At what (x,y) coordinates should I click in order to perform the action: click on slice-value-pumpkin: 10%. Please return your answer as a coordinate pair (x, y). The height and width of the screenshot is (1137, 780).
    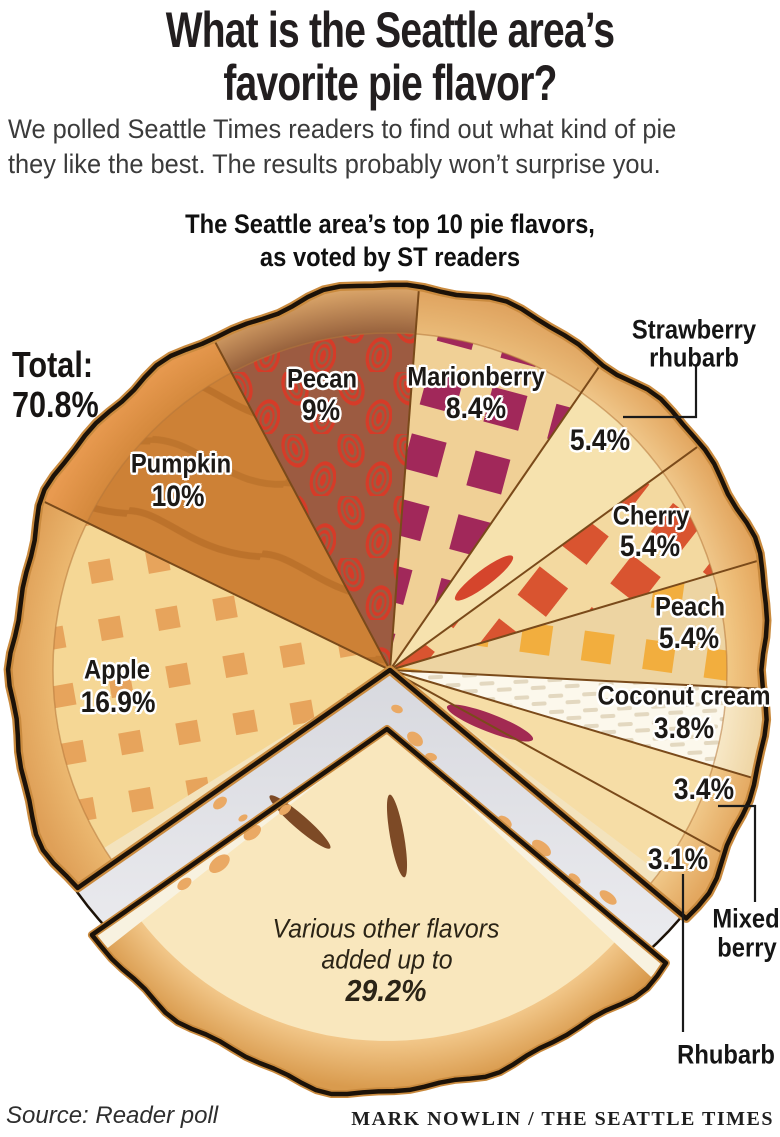
    Looking at the image, I should click on (178, 496).